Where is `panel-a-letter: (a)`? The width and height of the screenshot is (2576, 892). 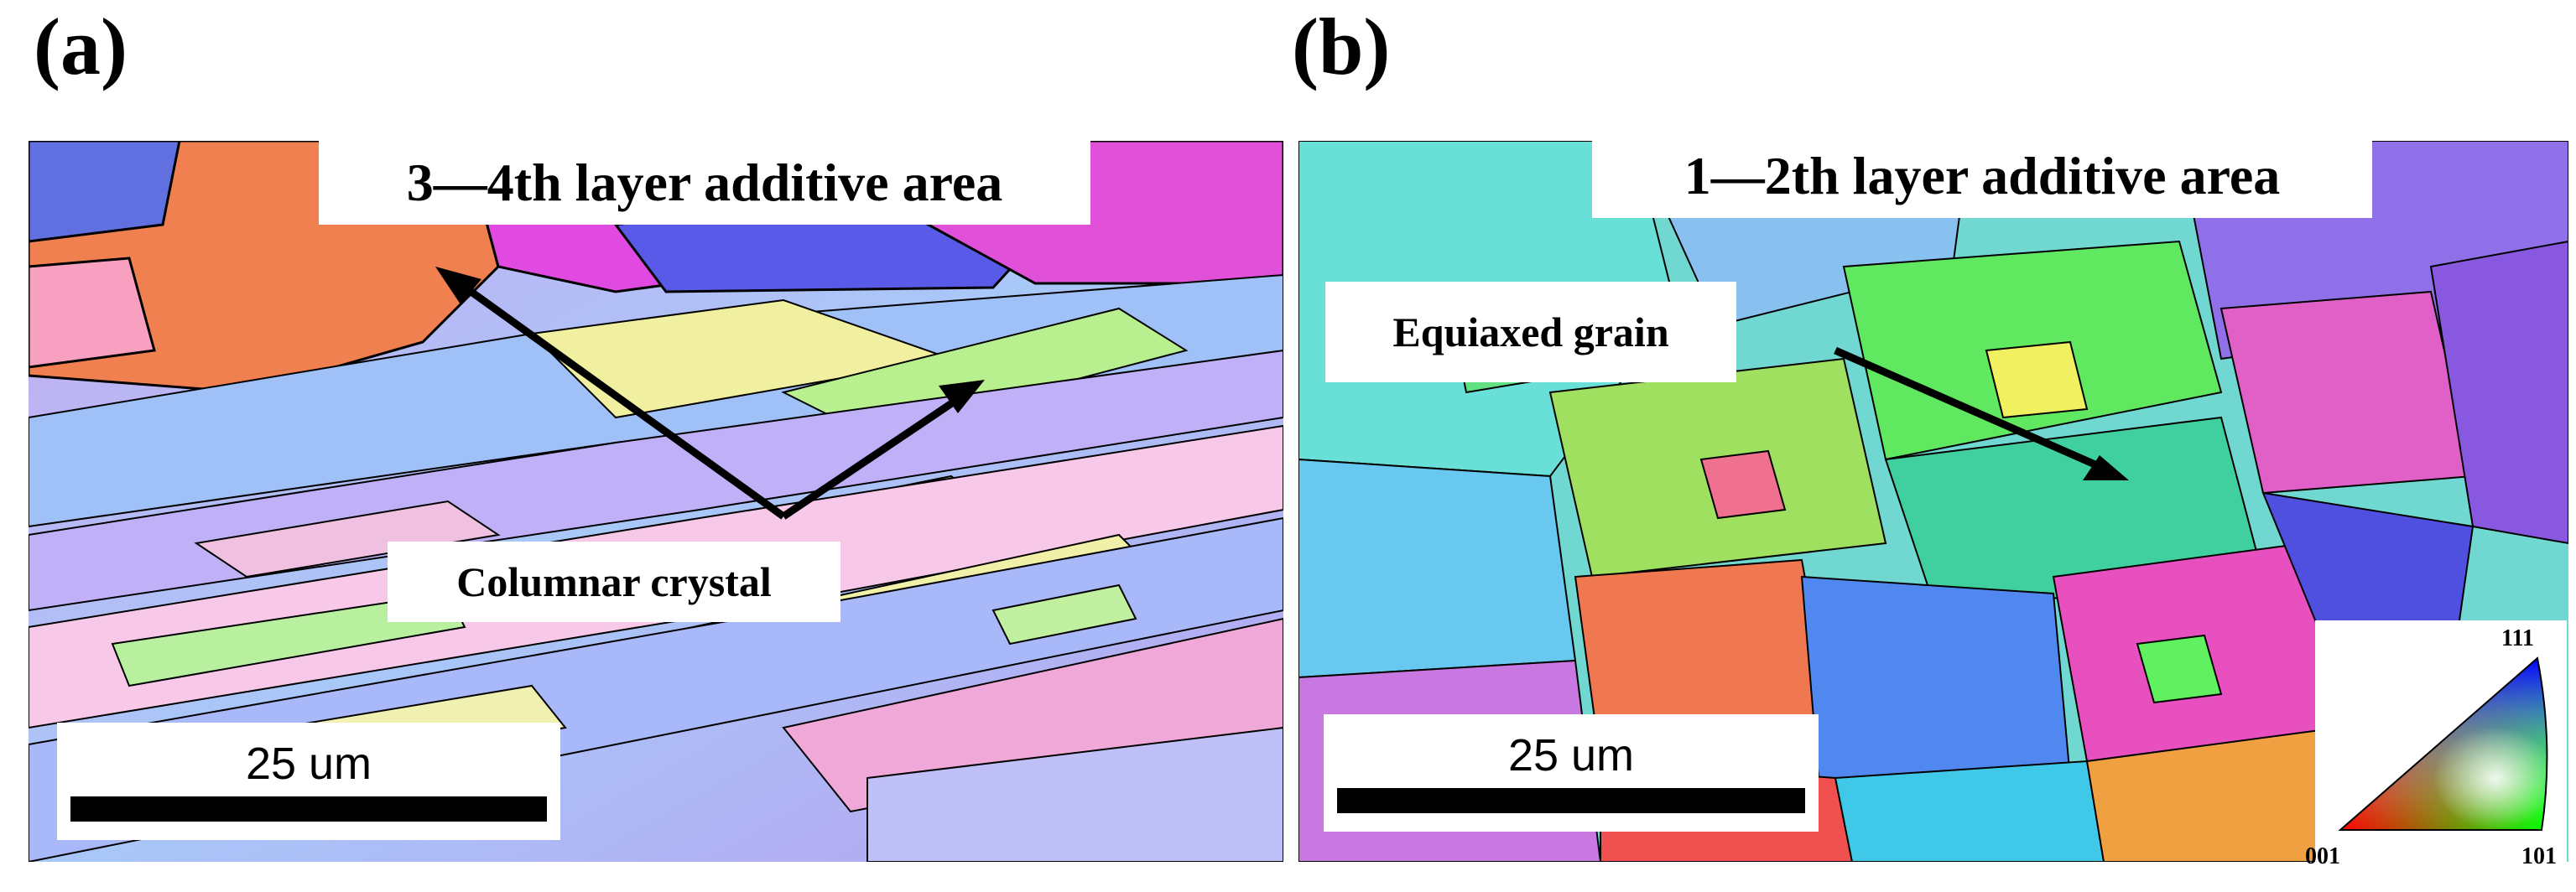 panel-a-letter: (a) is located at coordinates (80, 46).